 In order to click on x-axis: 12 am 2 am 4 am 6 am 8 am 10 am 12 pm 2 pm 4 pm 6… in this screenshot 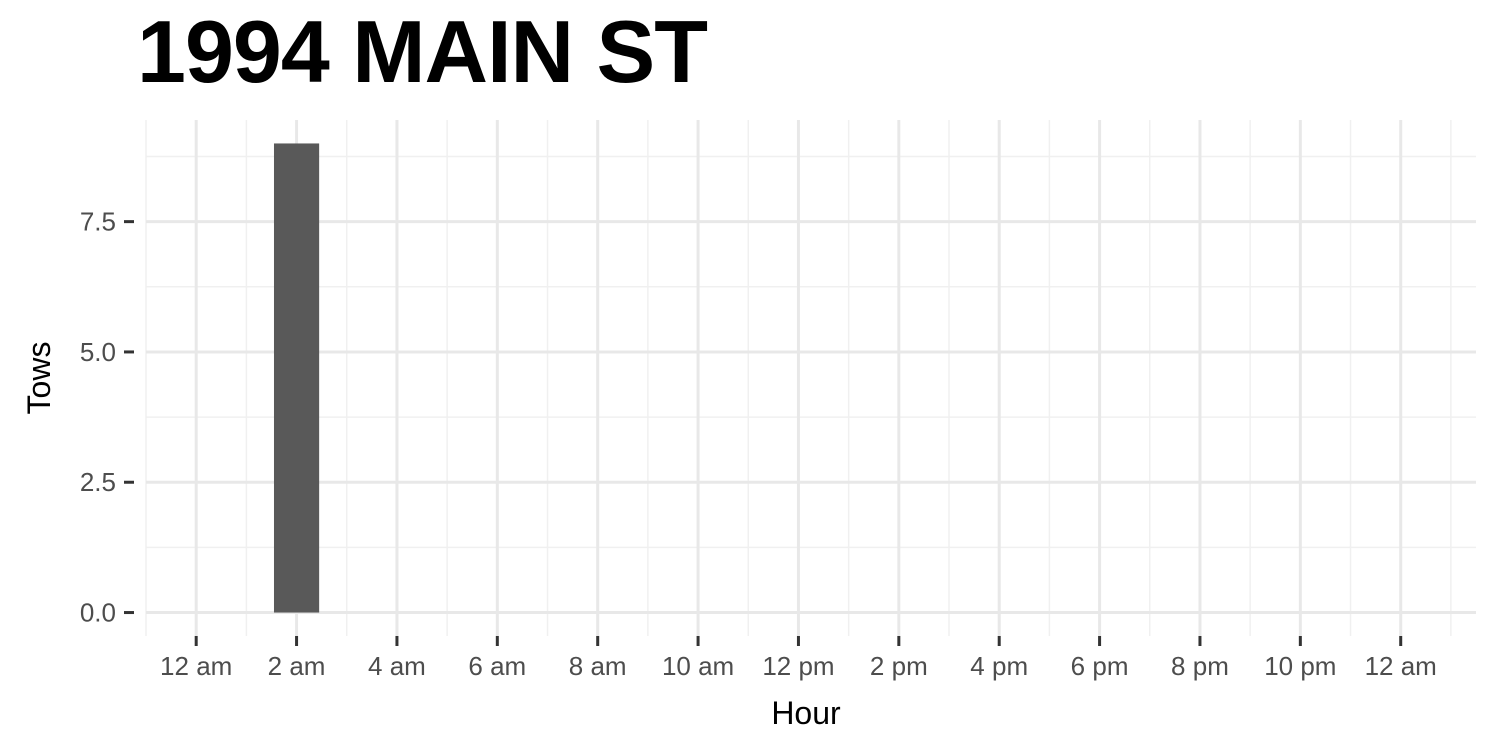, I will do `click(798, 658)`.